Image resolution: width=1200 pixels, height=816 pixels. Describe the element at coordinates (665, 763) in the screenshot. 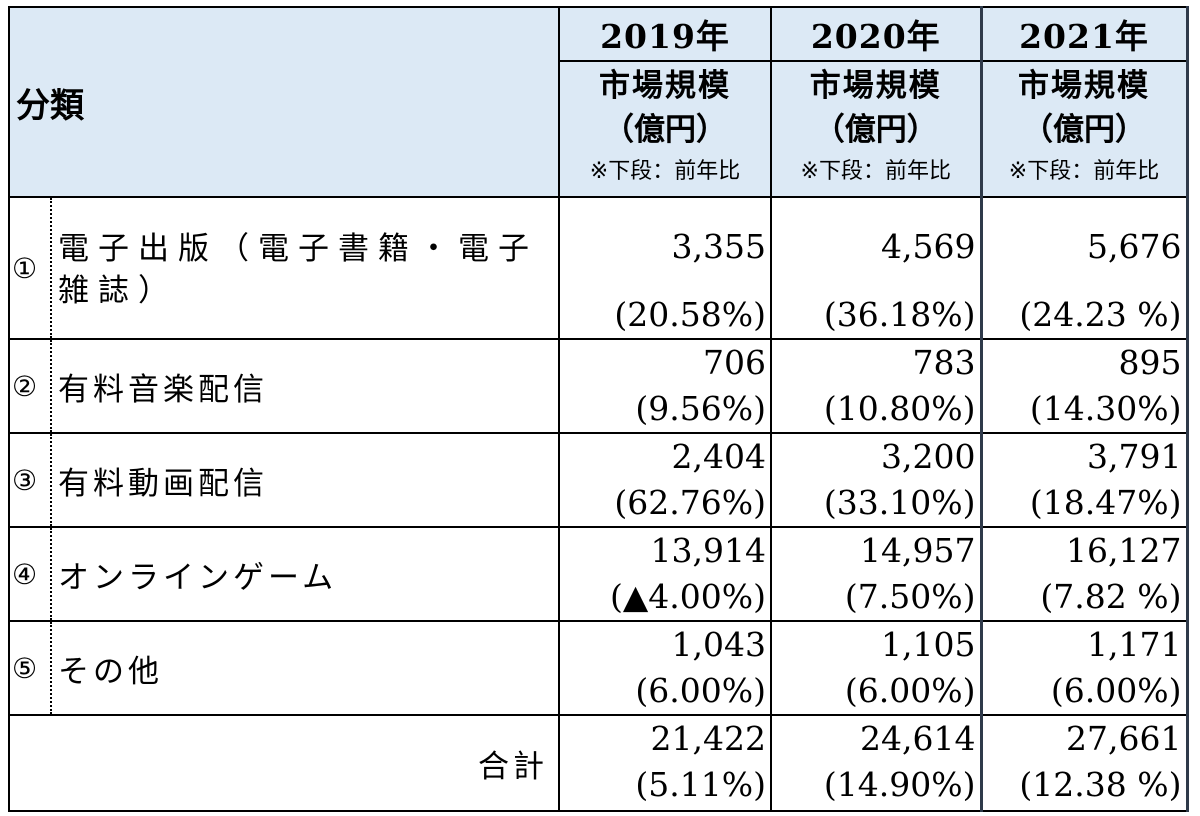

I see `total-value-cell: 21,422 (5.11%)` at that location.